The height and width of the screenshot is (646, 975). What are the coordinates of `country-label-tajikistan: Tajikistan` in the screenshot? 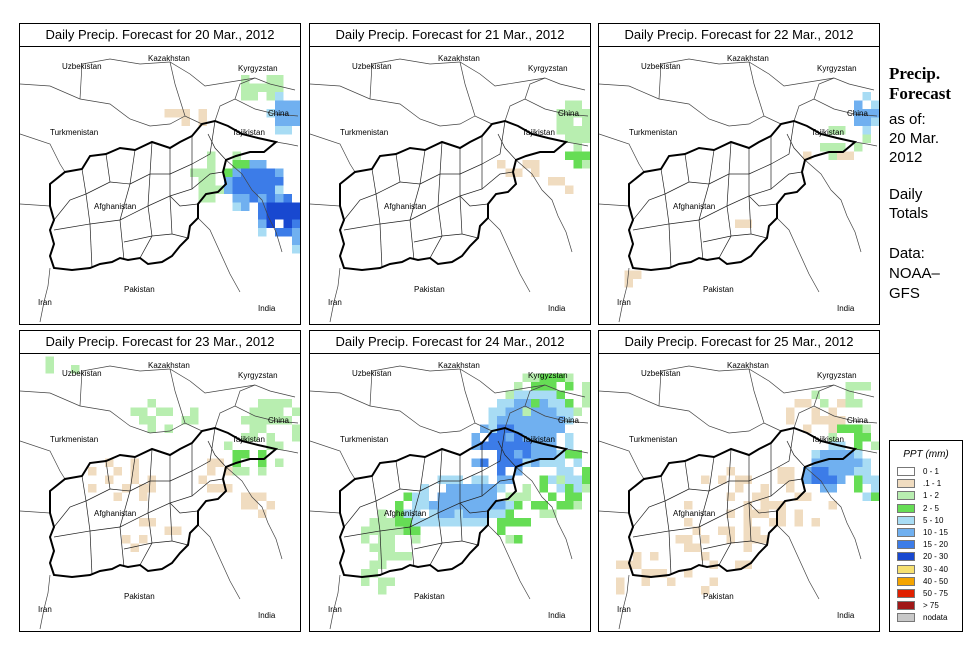 It's located at (827, 132).